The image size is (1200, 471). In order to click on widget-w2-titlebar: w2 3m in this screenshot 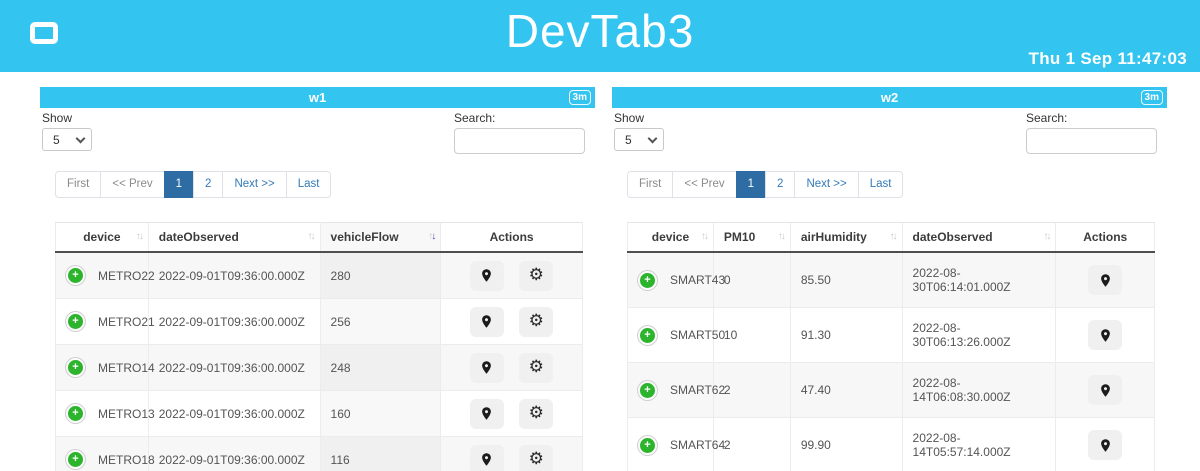, I will do `click(889, 97)`.